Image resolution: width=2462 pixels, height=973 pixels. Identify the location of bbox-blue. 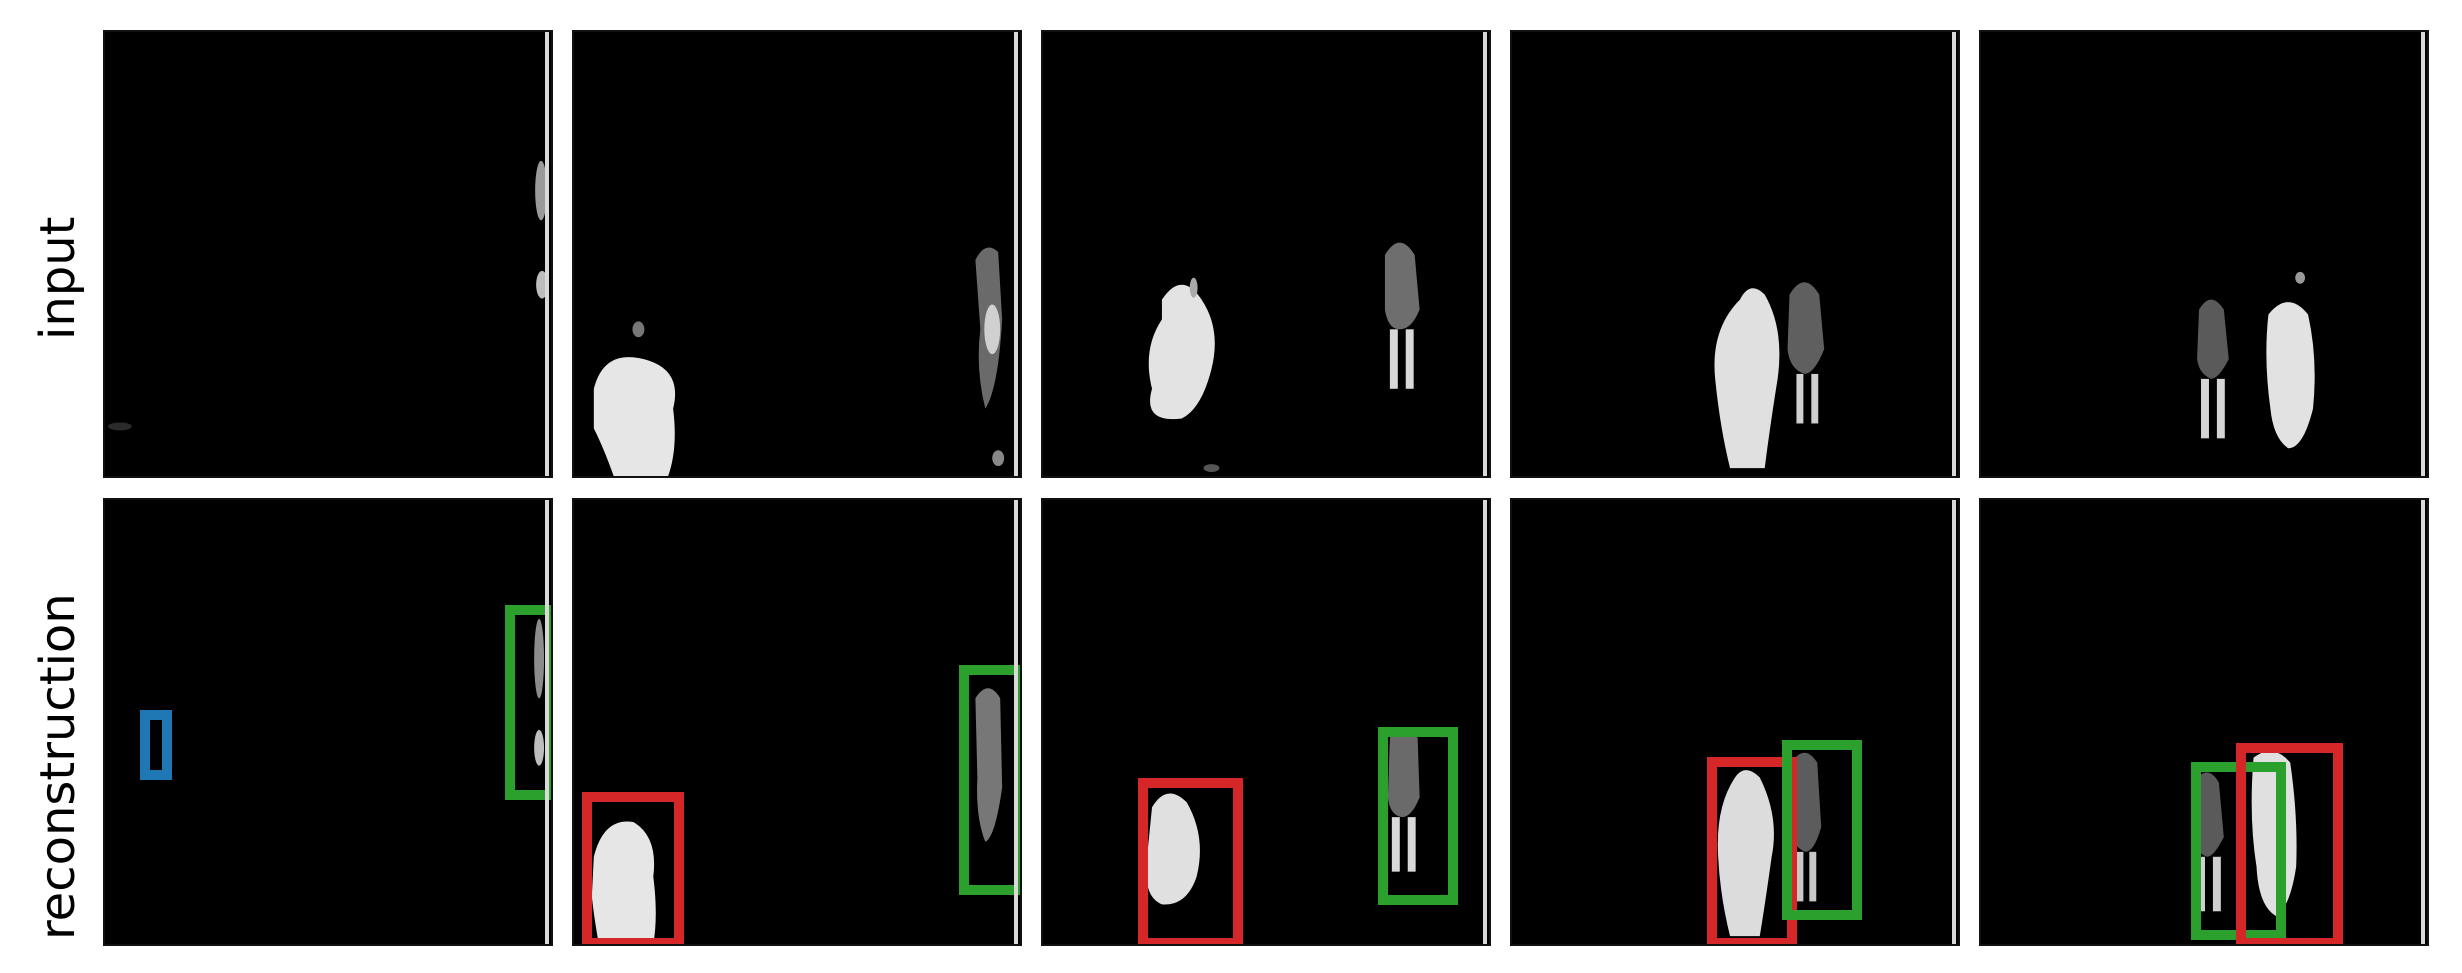
(156, 745).